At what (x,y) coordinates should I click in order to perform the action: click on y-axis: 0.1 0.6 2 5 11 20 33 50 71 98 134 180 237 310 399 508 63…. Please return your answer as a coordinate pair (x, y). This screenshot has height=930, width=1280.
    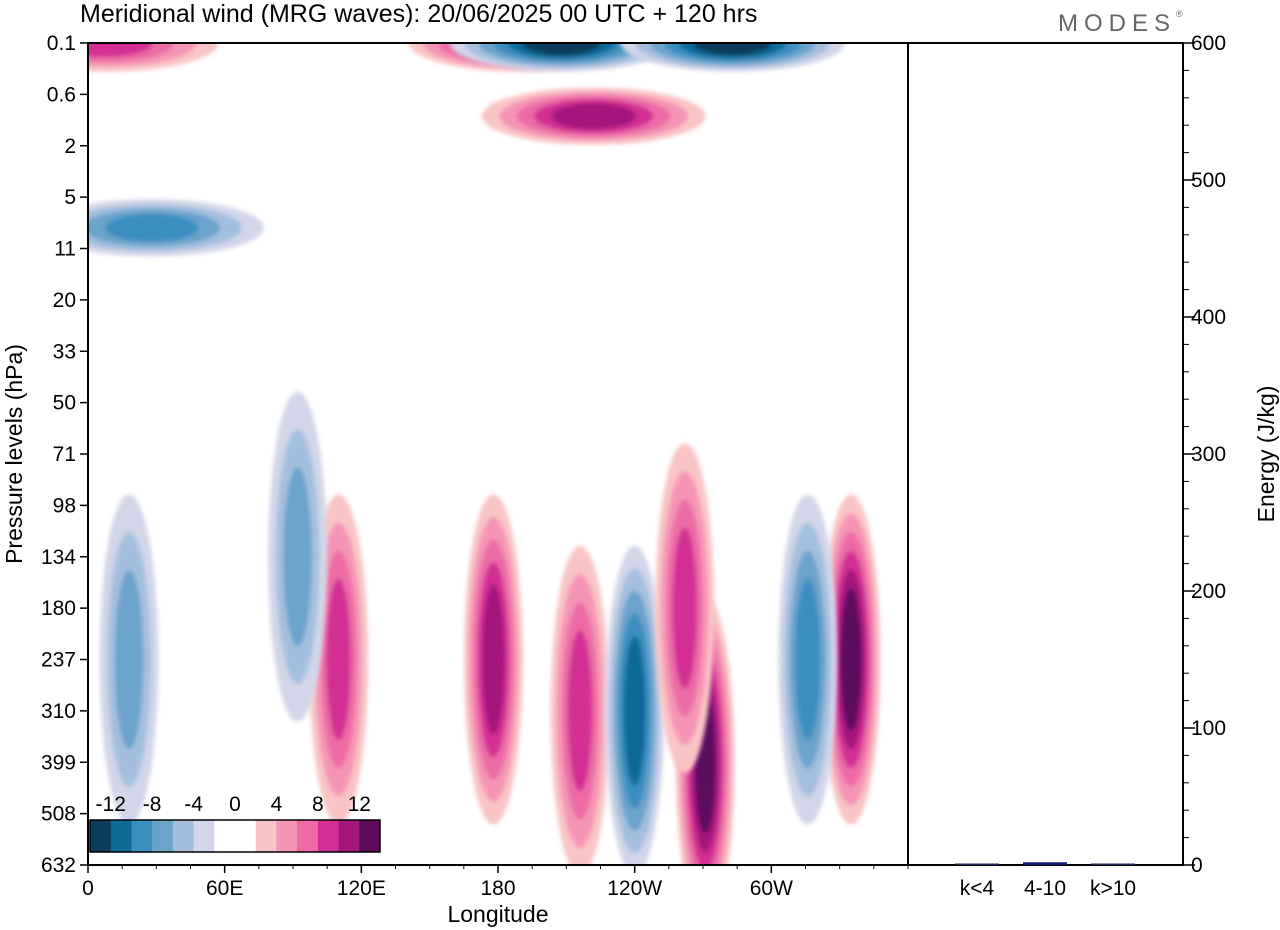
    Looking at the image, I should click on (64, 454).